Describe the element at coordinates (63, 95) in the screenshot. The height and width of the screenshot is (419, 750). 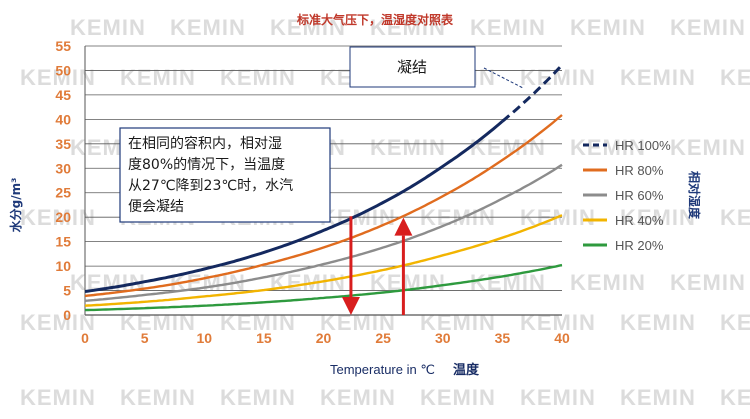
I see `y-tick-label: 45` at that location.